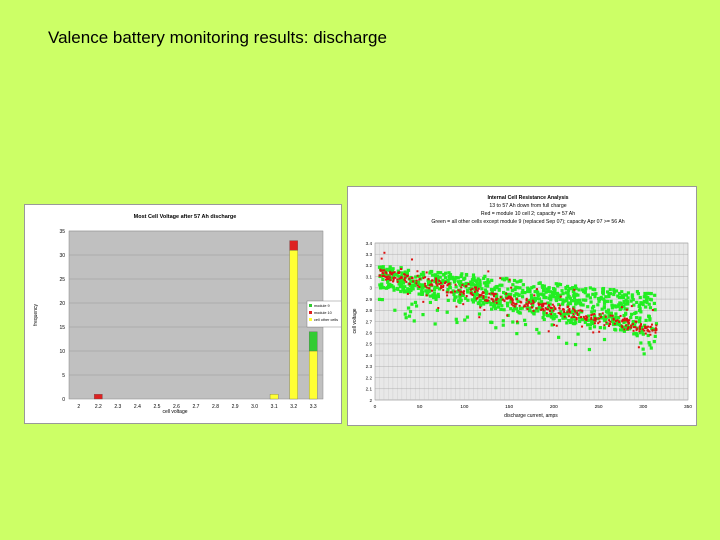  What do you see at coordinates (531, 321) in the screenshot?
I see `scatter-gridlines` at bounding box center [531, 321].